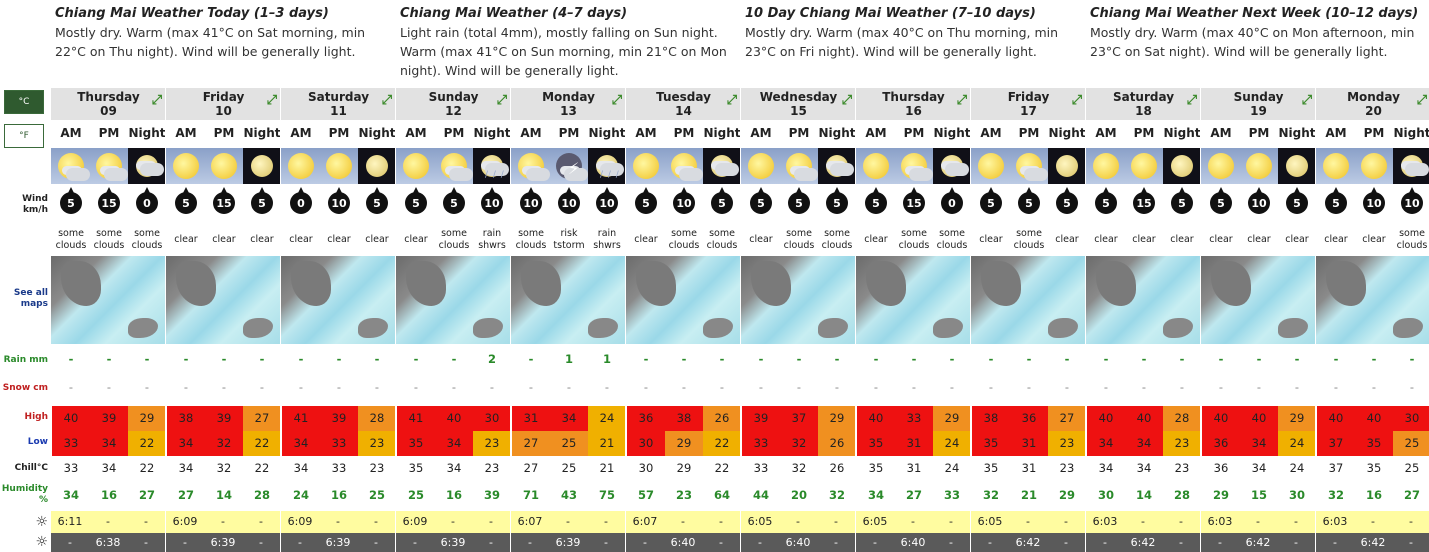 The width and height of the screenshot is (1429, 552). What do you see at coordinates (991, 133) in the screenshot?
I see `period-label: AM` at bounding box center [991, 133].